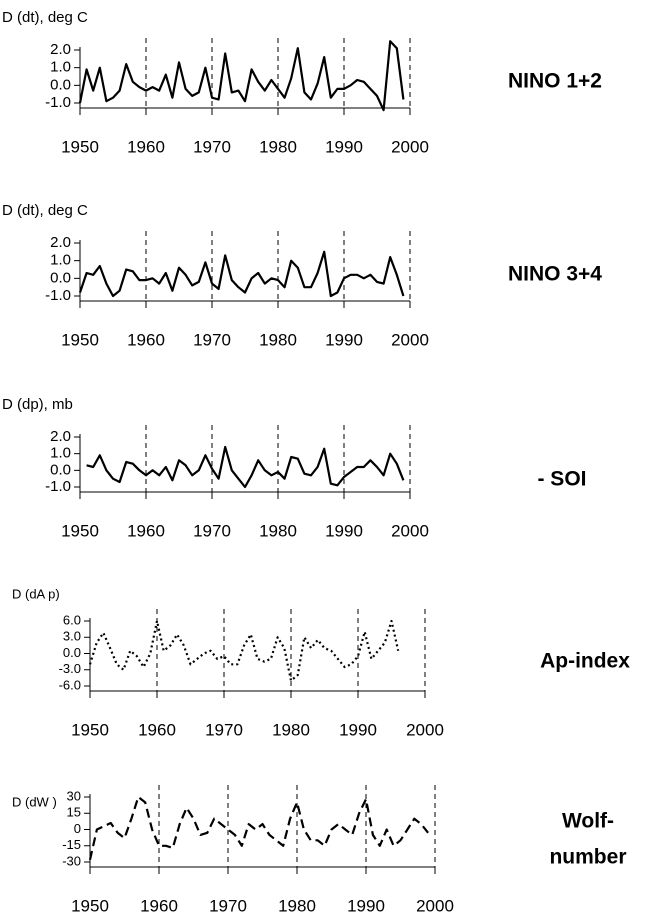 Image resolution: width=651 pixels, height=916 pixels. Describe the element at coordinates (555, 81) in the screenshot. I see `side-label: NINO 1+2` at that location.